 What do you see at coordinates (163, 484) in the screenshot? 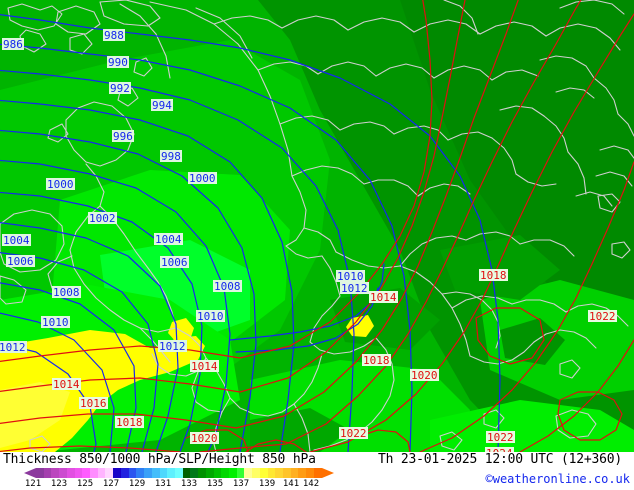
I see `colorbar-tick-label: 131` at bounding box center [163, 484].